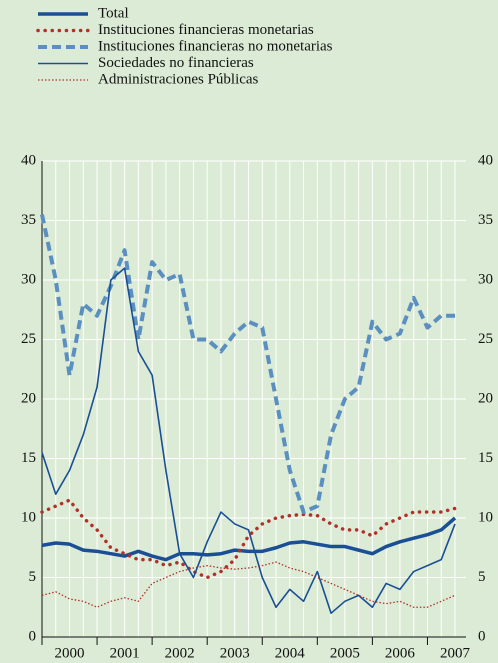  What do you see at coordinates (28, 339) in the screenshot?
I see `y-tick-label: 25` at bounding box center [28, 339].